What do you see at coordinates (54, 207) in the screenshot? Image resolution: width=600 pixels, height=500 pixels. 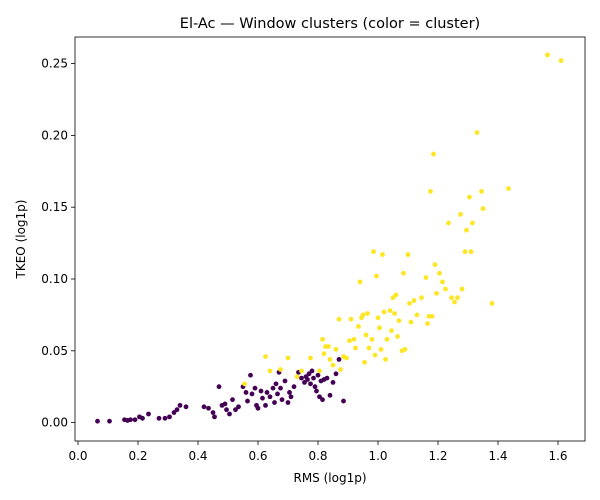 I see `y-tick-label: 0.15` at bounding box center [54, 207].